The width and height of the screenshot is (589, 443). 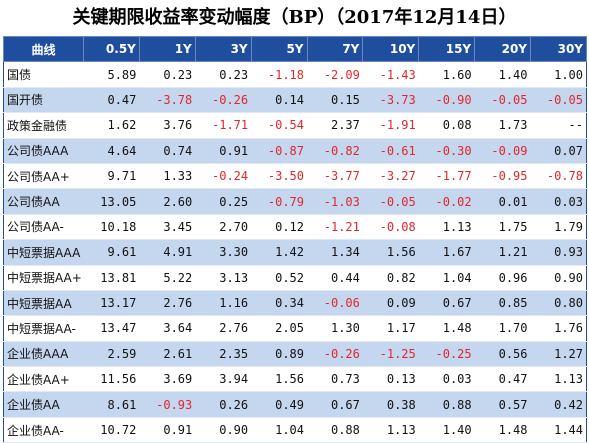 I want to click on value-cell: -0.54, so click(x=279, y=125).